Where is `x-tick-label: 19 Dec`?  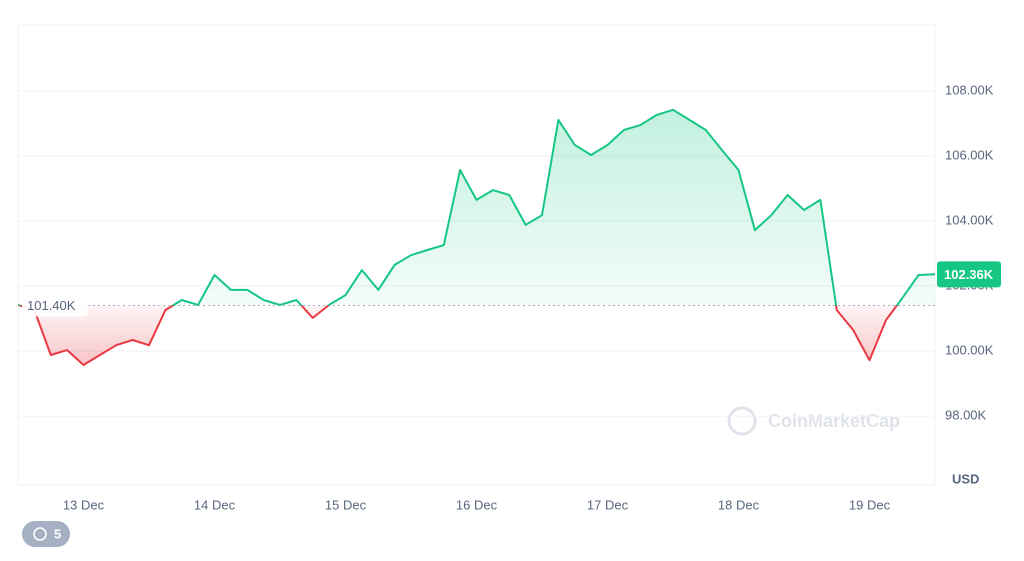
x-tick-label: 19 Dec is located at coordinates (870, 504).